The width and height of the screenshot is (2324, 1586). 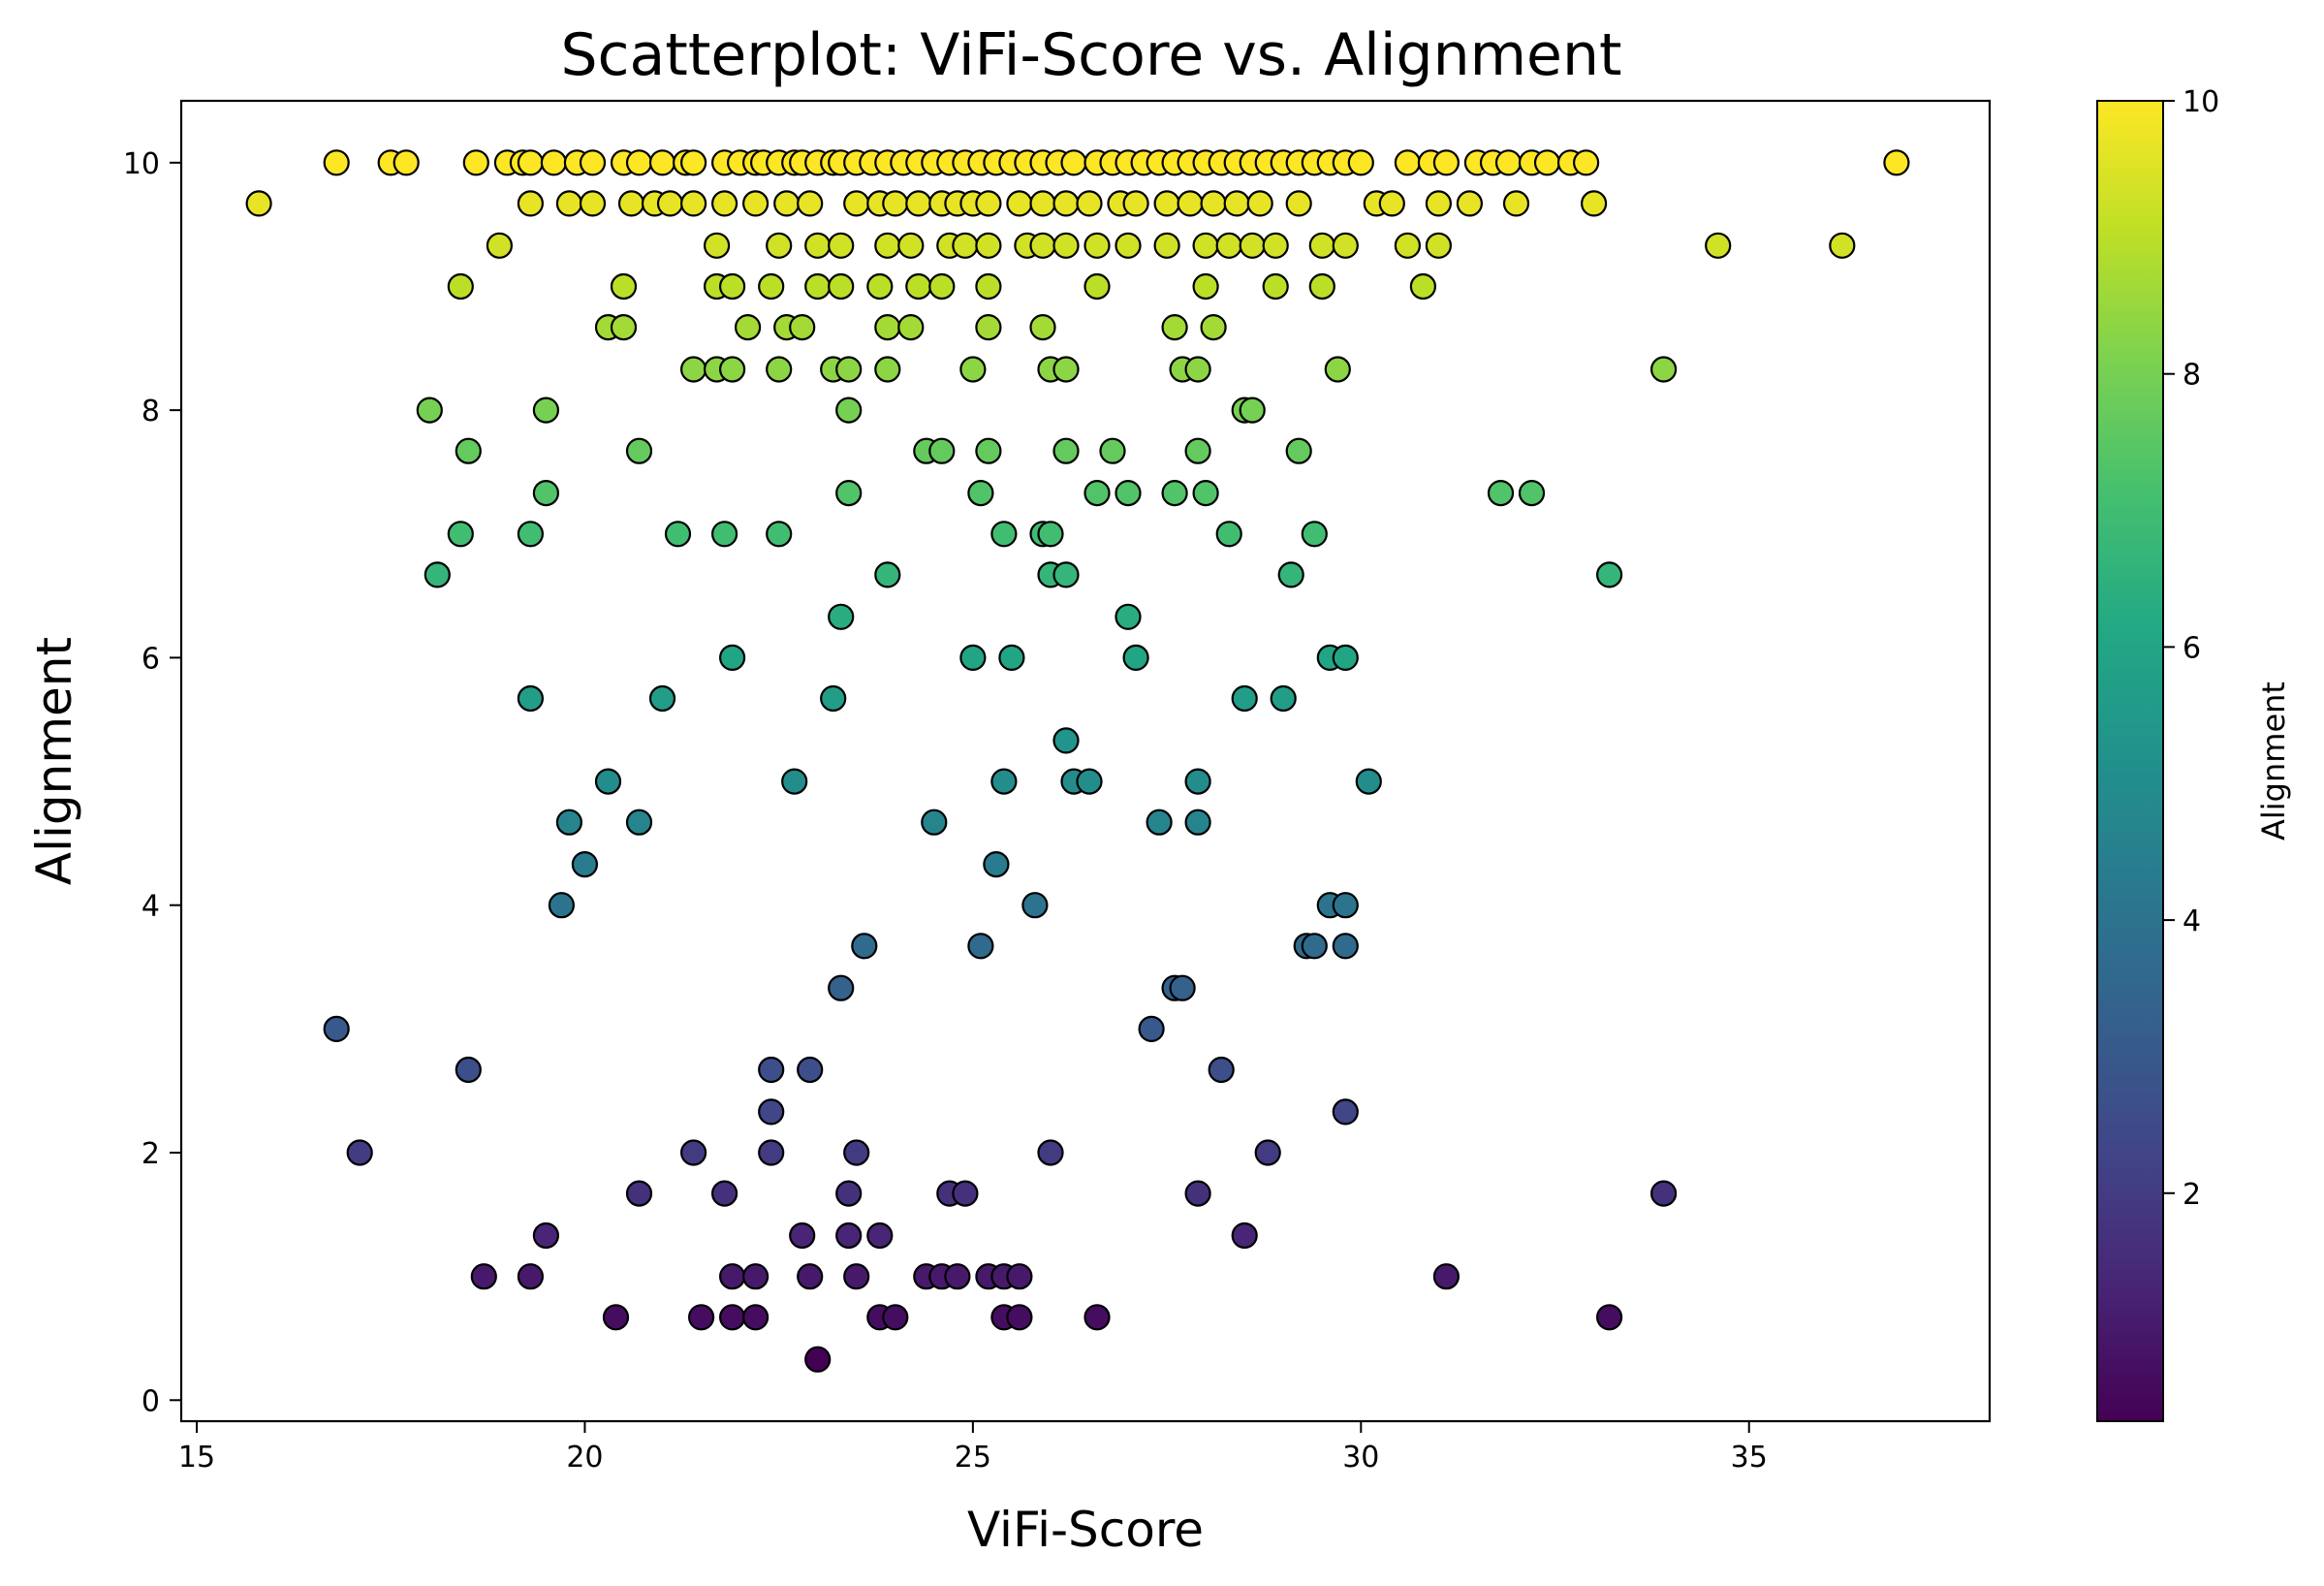 I want to click on x-tick-label: 20, so click(x=585, y=1458).